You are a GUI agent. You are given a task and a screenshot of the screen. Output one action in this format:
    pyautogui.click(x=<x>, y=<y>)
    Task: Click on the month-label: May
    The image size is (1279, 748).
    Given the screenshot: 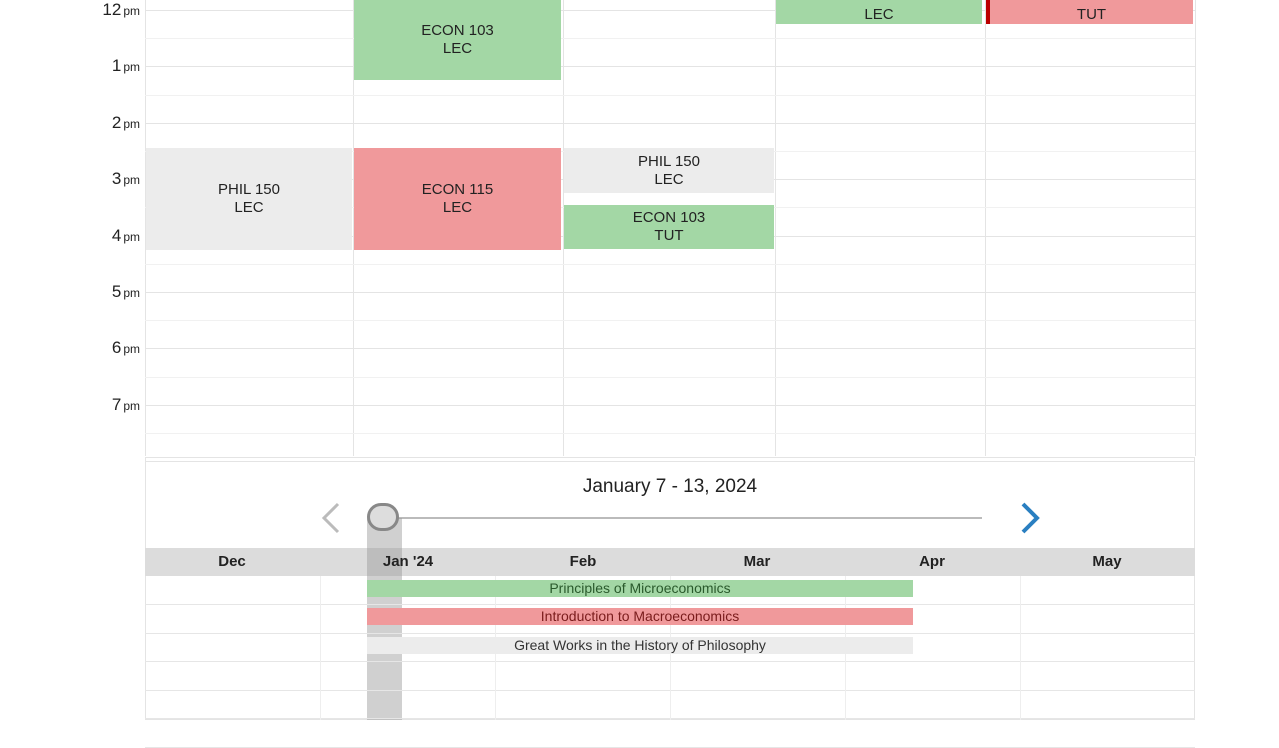 What is the action you would take?
    pyautogui.click(x=1107, y=561)
    